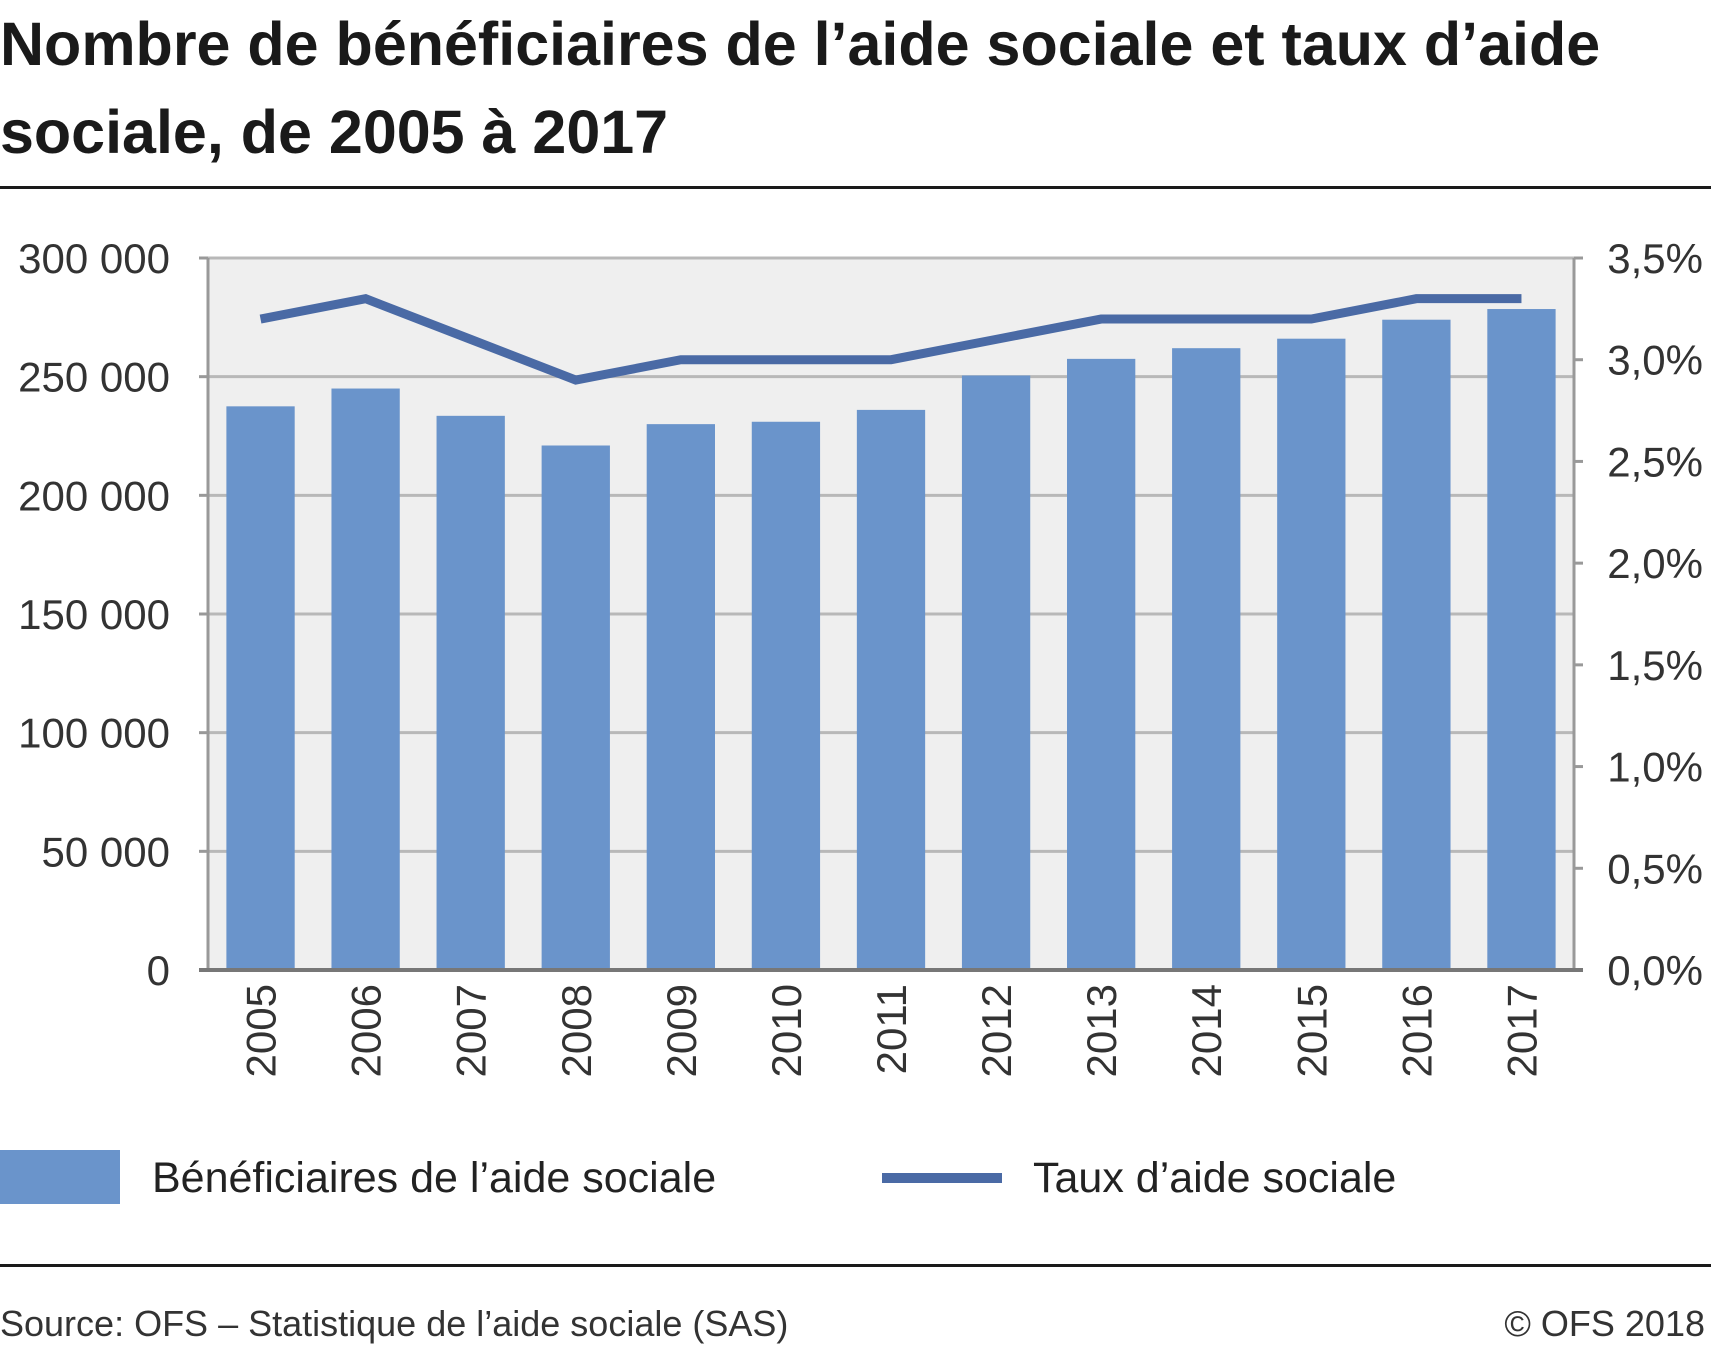 This screenshot has width=1711, height=1352. I want to click on bar-2017, so click(1521, 639).